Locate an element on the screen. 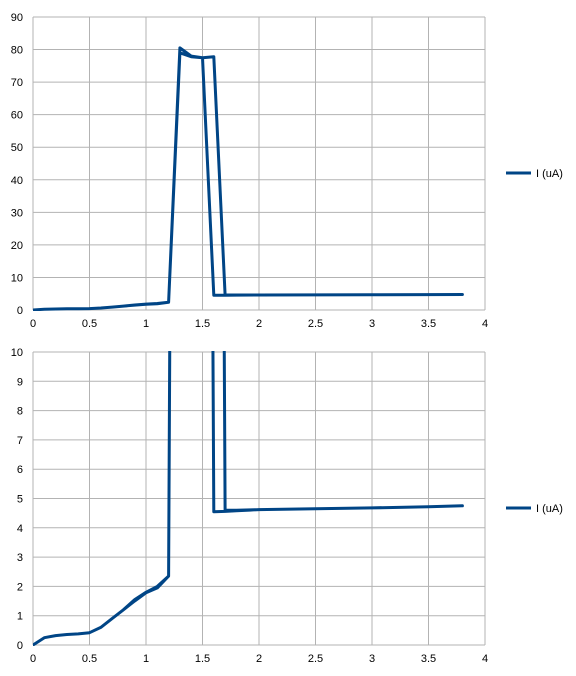 This screenshot has height=676, width=576. y-tick-label: 80 is located at coordinates (17, 51).